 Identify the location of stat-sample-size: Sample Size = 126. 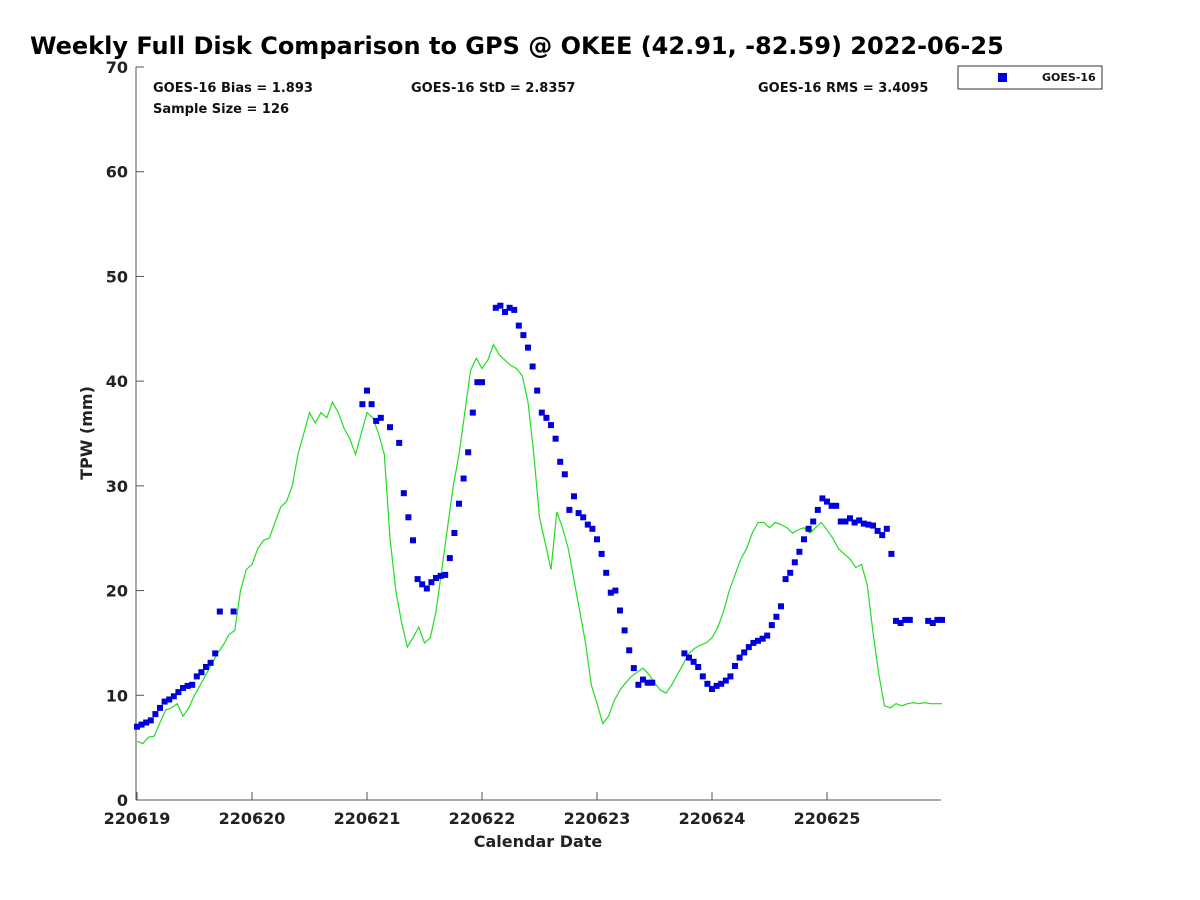
(221, 109).